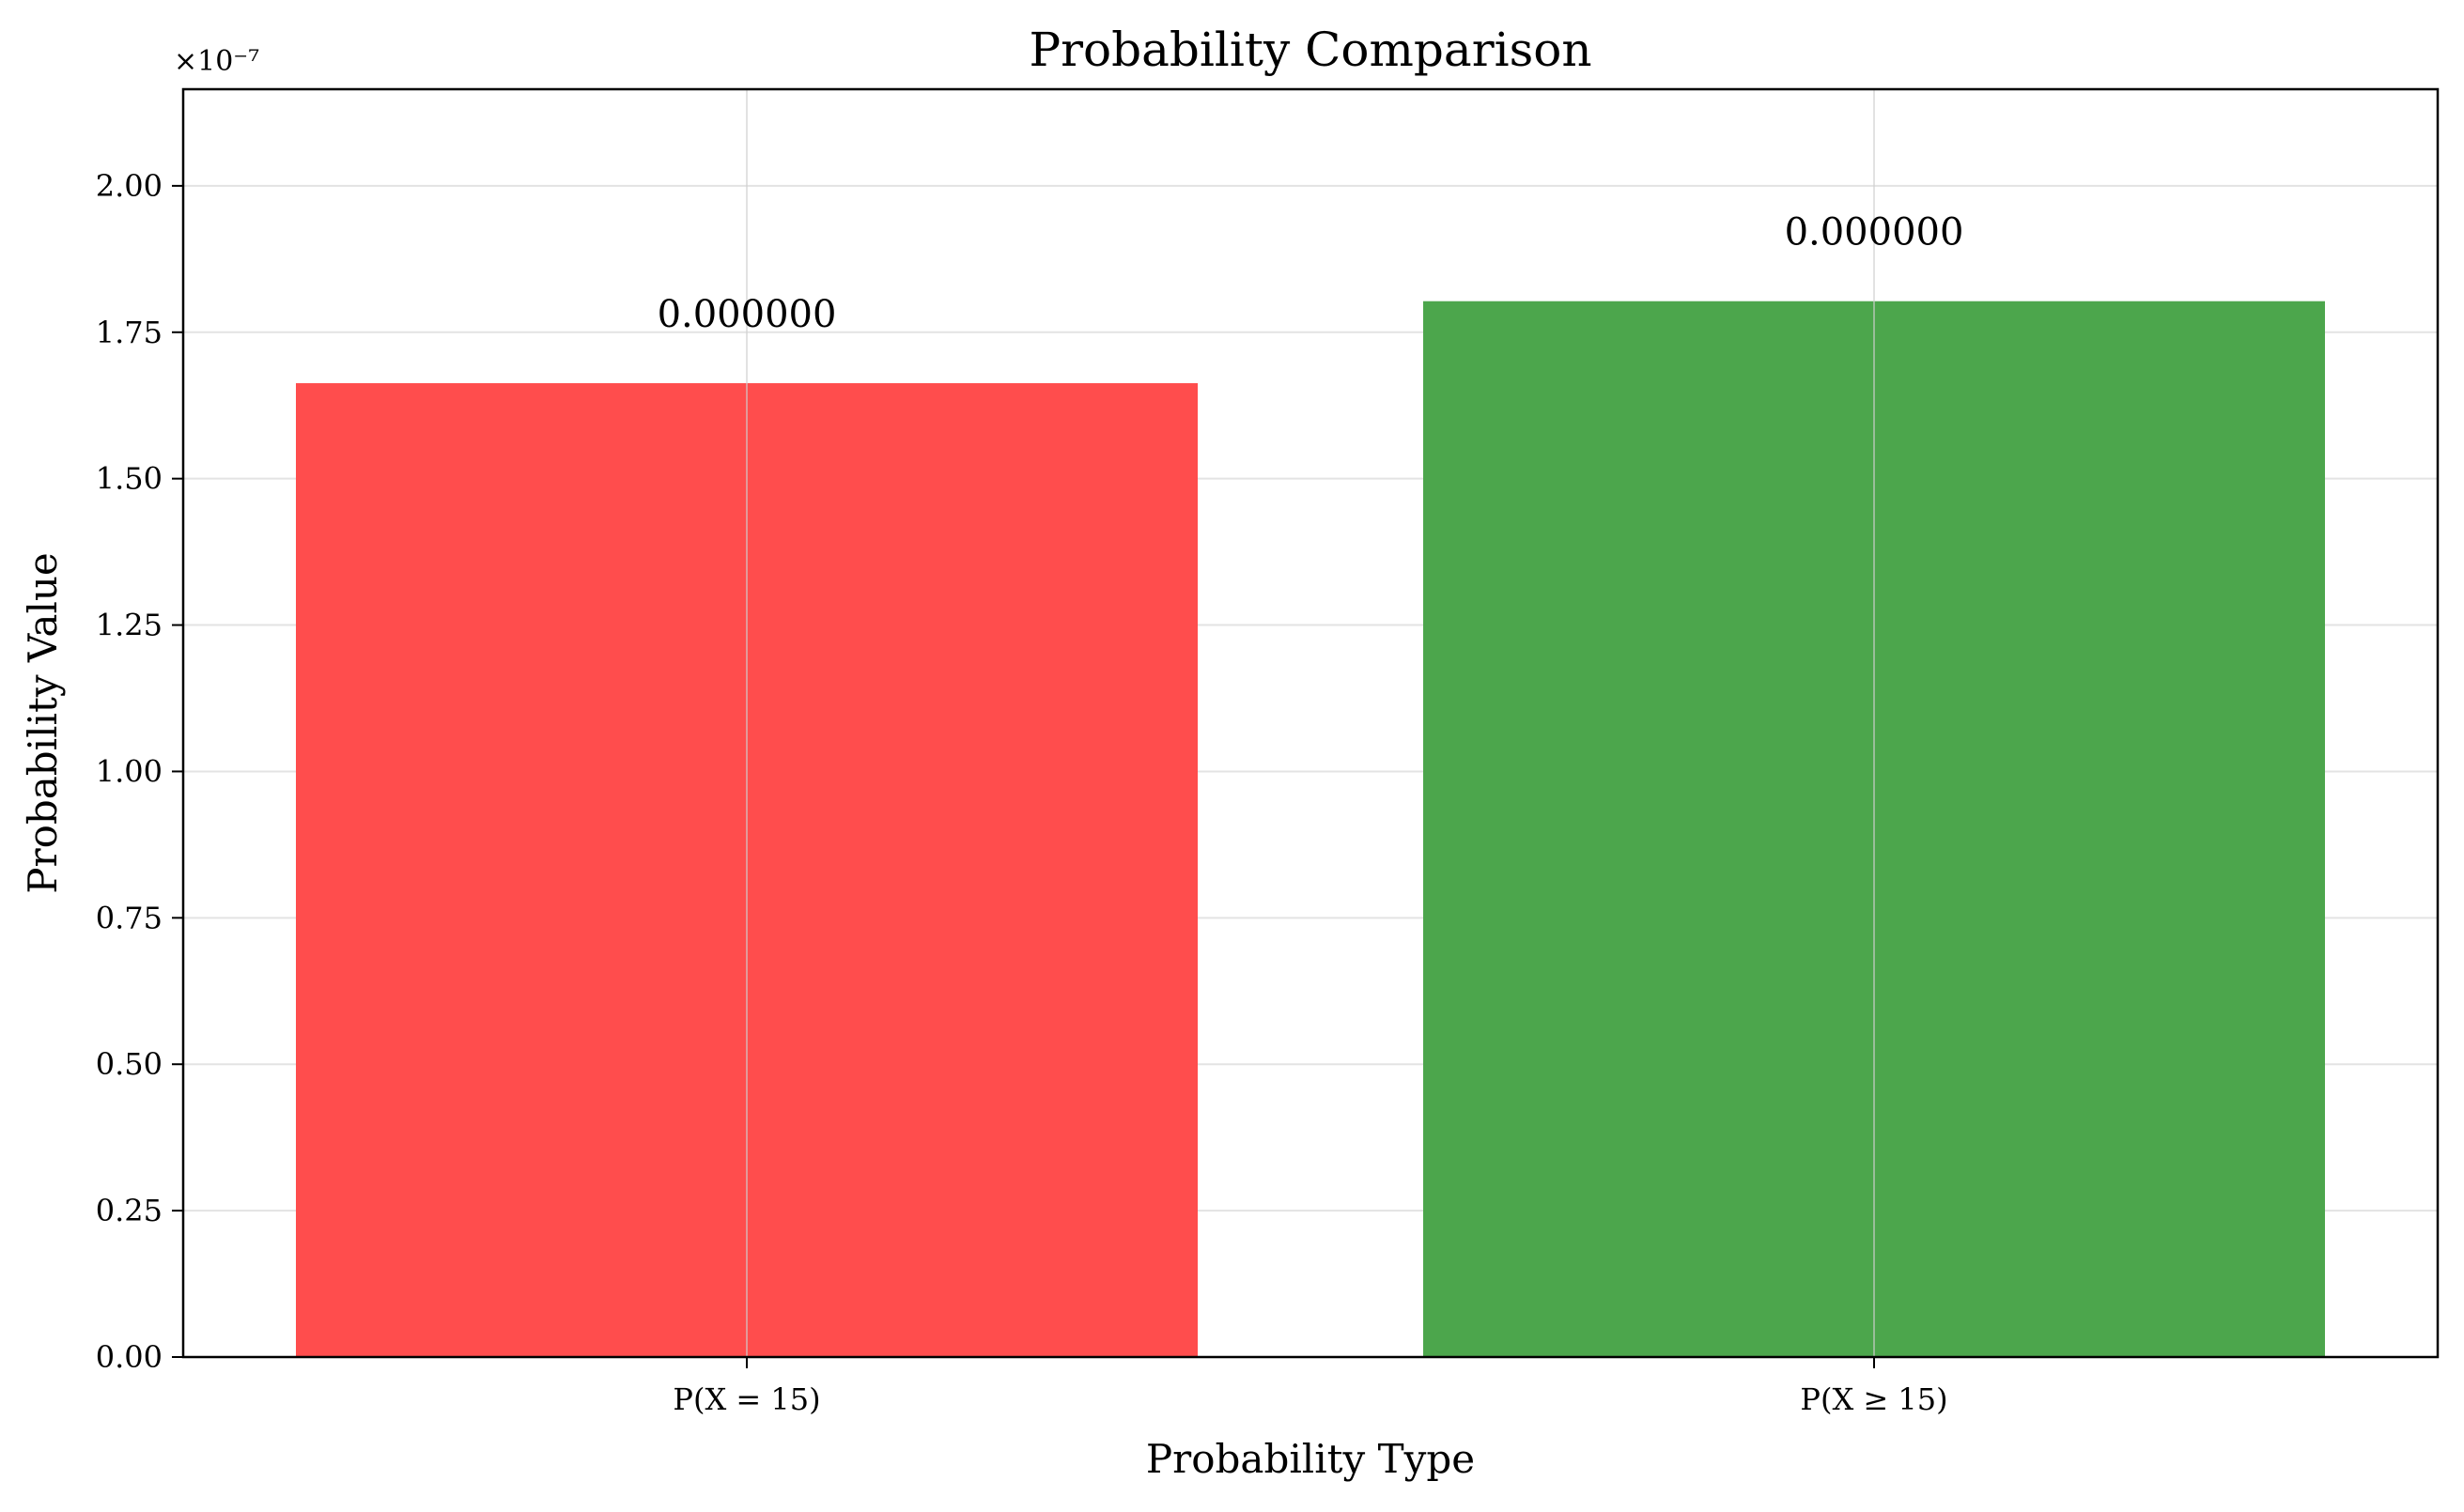 This screenshot has height=1512, width=2464. I want to click on y-tick-label: 1.00, so click(129, 771).